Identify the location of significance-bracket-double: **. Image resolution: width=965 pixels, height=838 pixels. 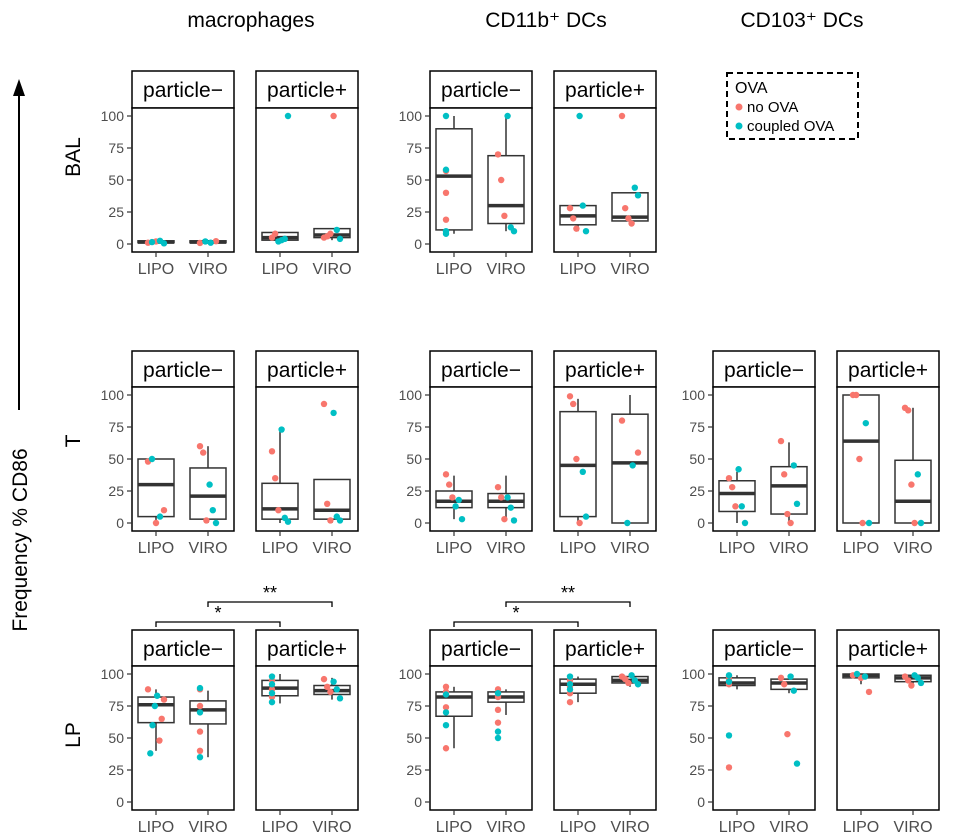
(270, 595).